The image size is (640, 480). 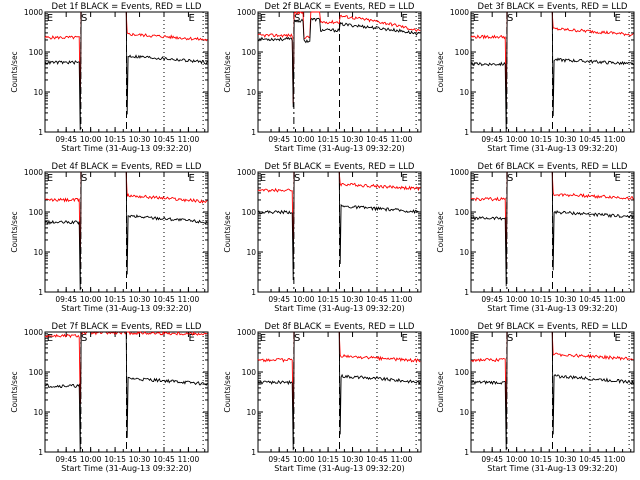 What do you see at coordinates (127, 7) in the screenshot?
I see `chart-title: Det 1f BLACK = Events, RED = LLD` at bounding box center [127, 7].